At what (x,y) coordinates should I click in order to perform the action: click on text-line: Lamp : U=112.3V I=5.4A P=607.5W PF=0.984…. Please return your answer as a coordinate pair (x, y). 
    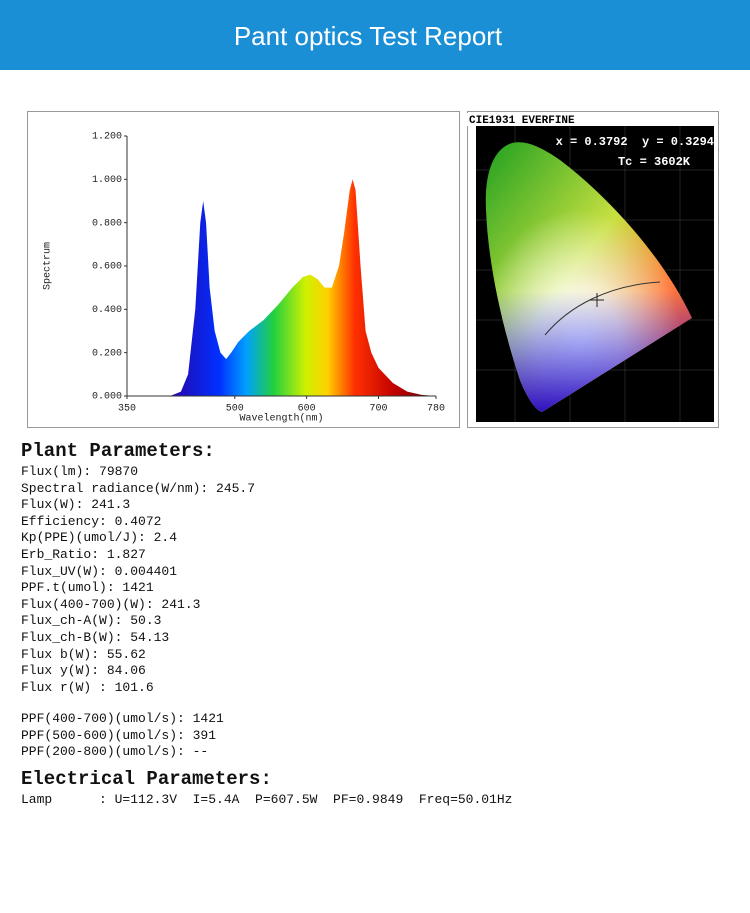
    Looking at the image, I should click on (267, 799).